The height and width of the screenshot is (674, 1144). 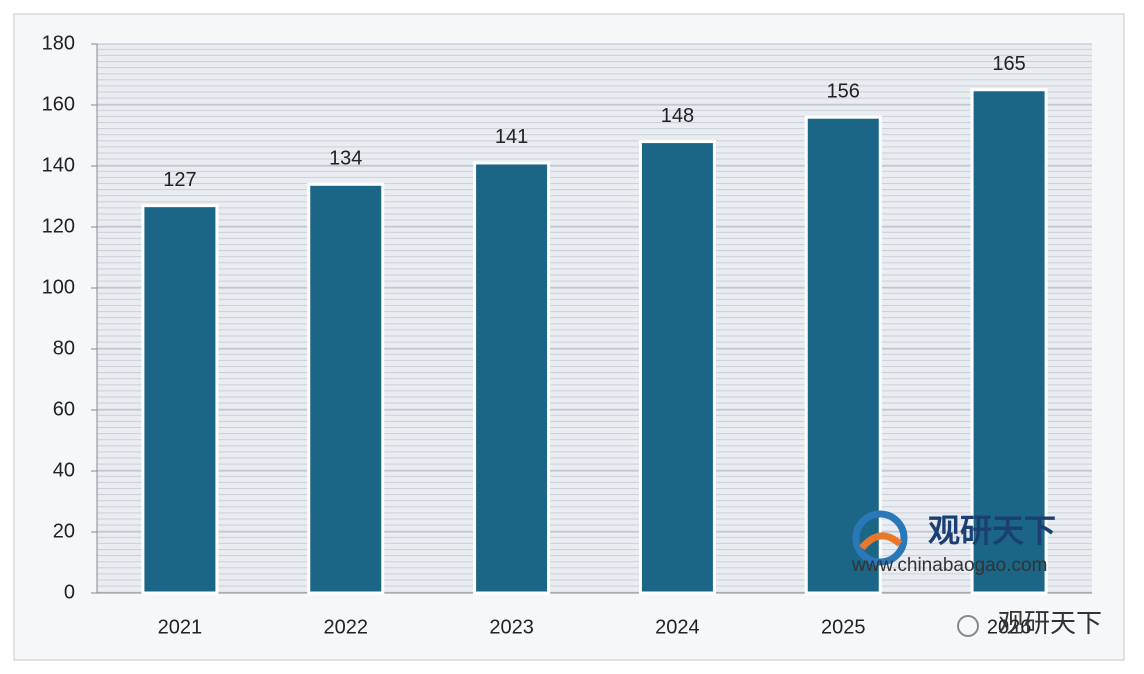 What do you see at coordinates (64, 531) in the screenshot?
I see `y-tick-label: 20` at bounding box center [64, 531].